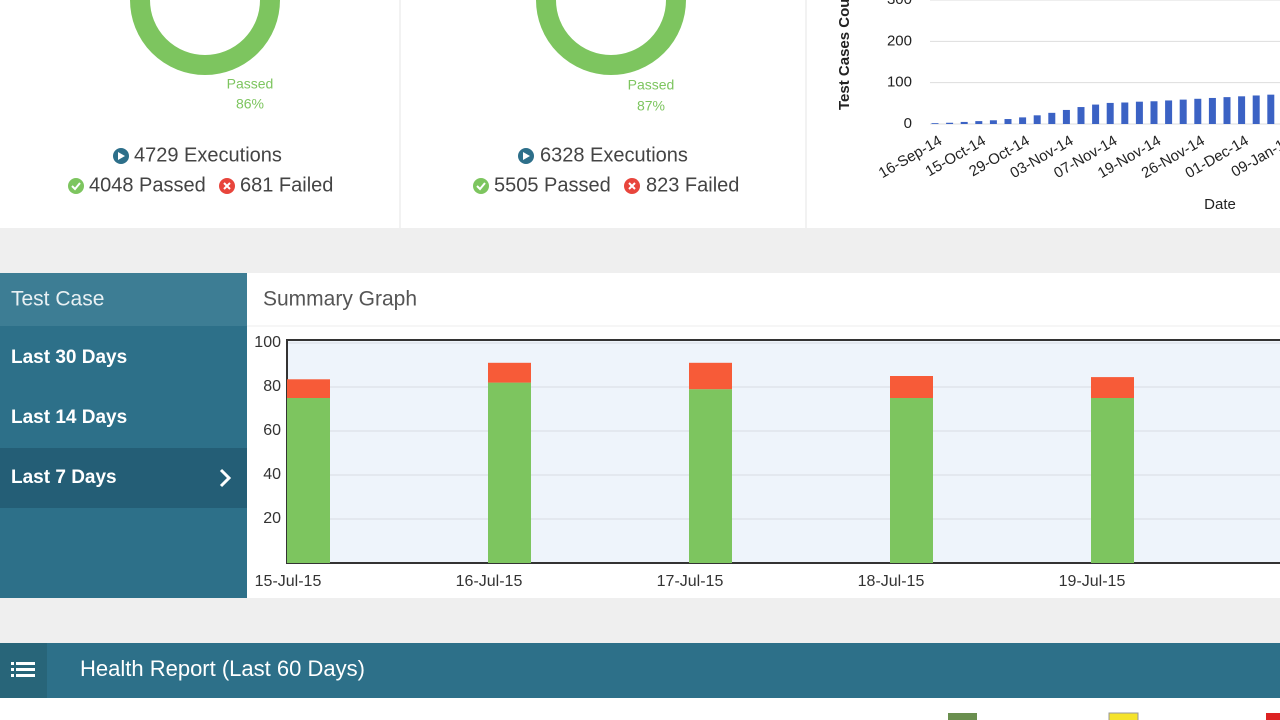  Describe the element at coordinates (844, 55) in the screenshot. I see `y-axis-label: Test Cases Count` at that location.